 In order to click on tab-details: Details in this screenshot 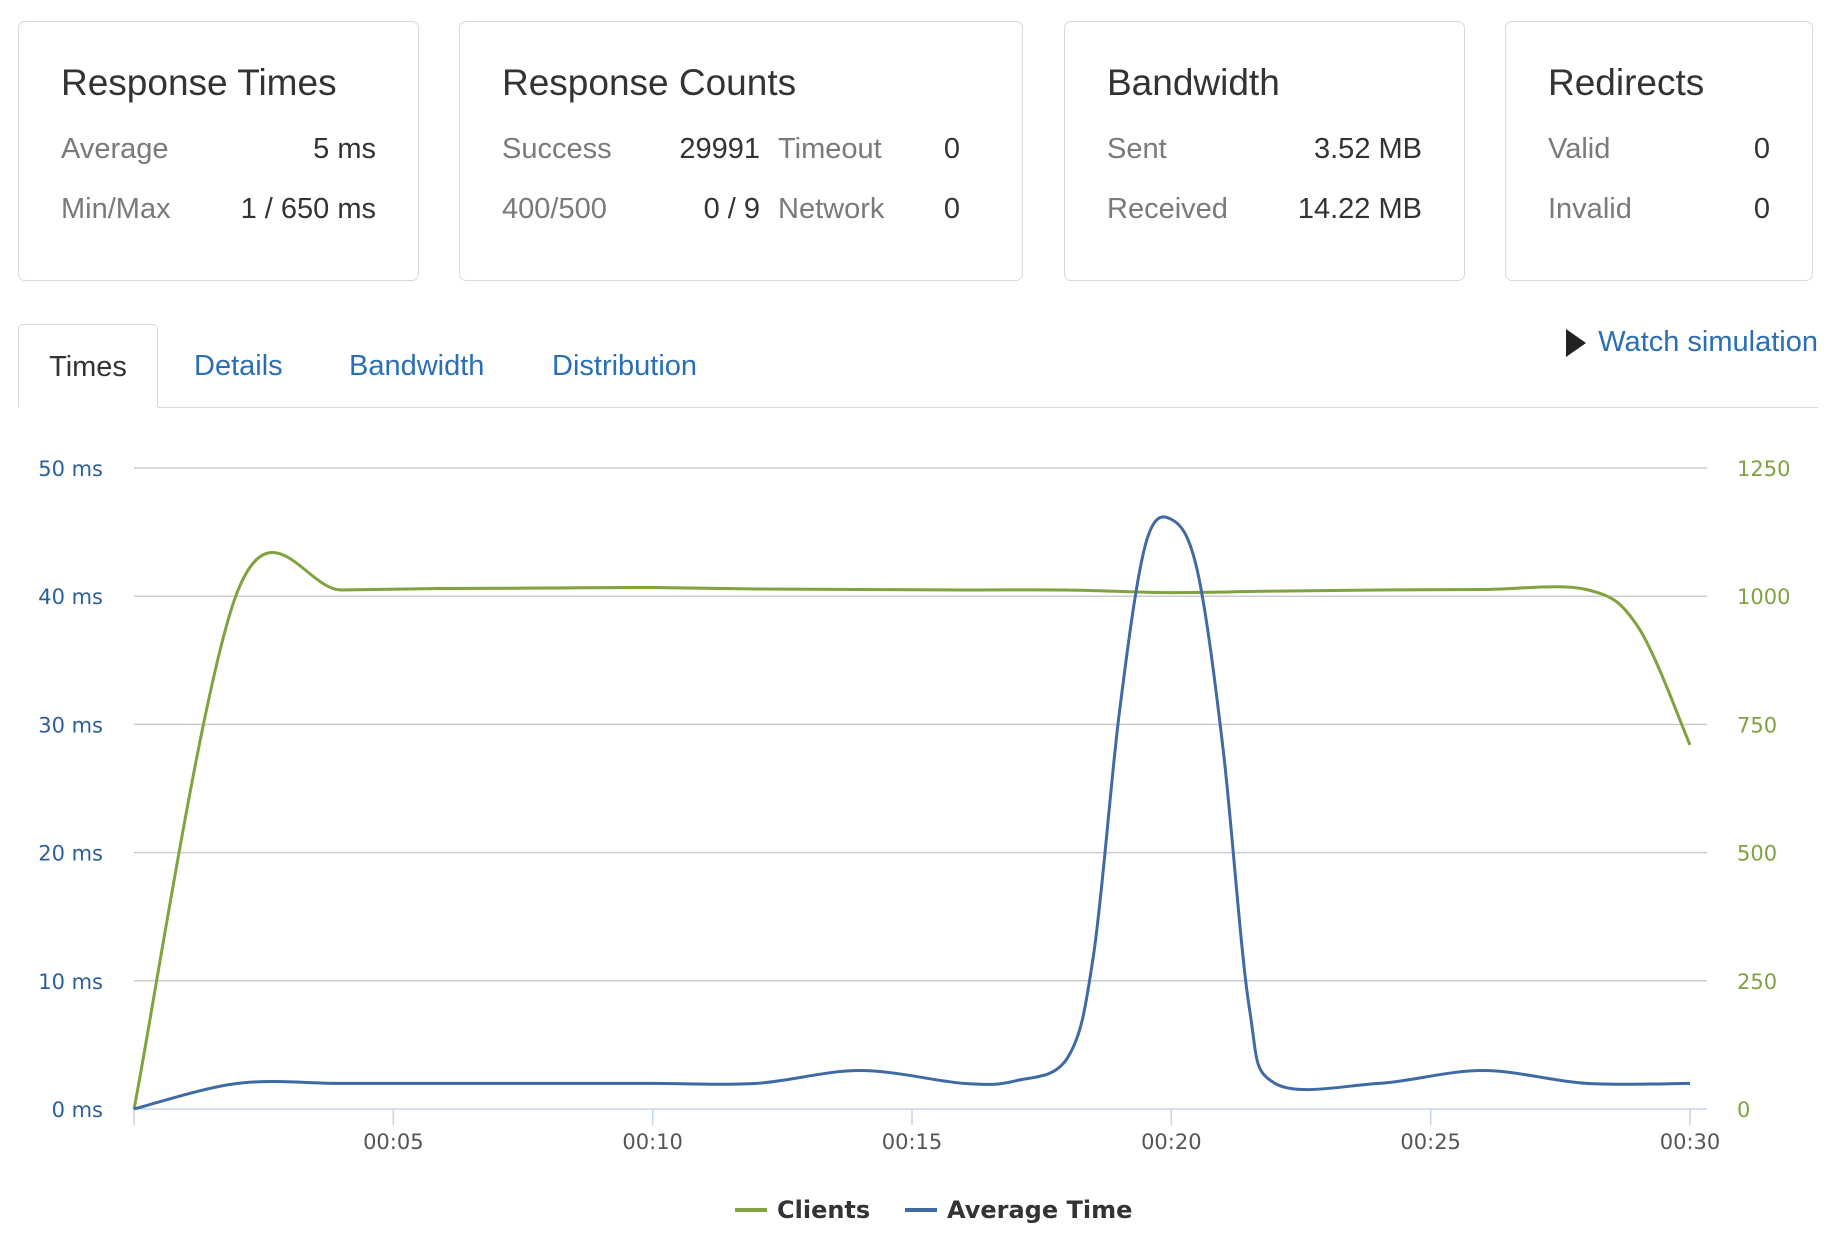, I will do `click(238, 366)`.